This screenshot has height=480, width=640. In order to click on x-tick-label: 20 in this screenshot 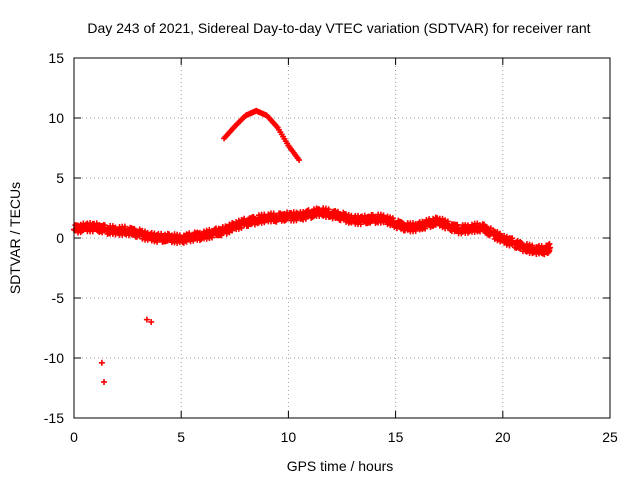, I will do `click(503, 437)`.